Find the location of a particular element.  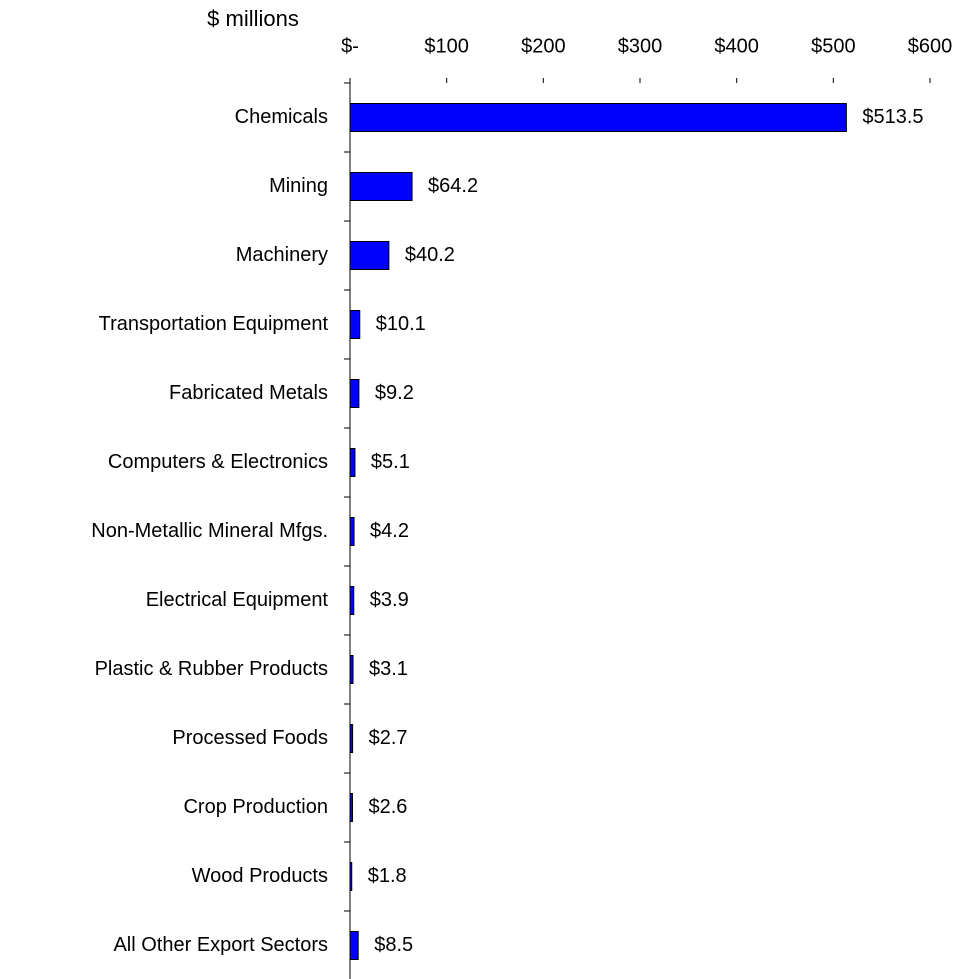

x-tick-label: $100 is located at coordinates (446, 46).